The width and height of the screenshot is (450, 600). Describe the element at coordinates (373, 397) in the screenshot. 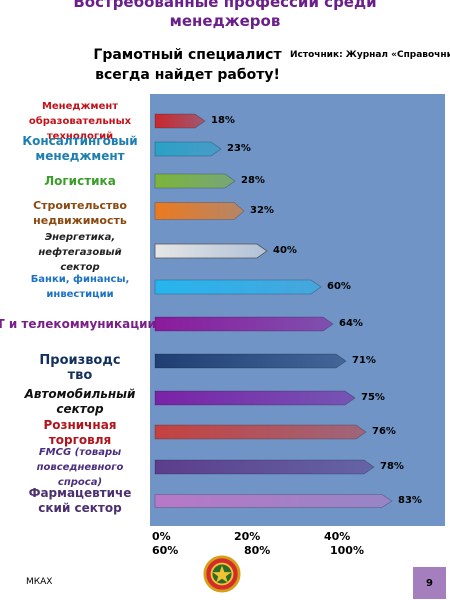

I see `value-label: 75%` at that location.